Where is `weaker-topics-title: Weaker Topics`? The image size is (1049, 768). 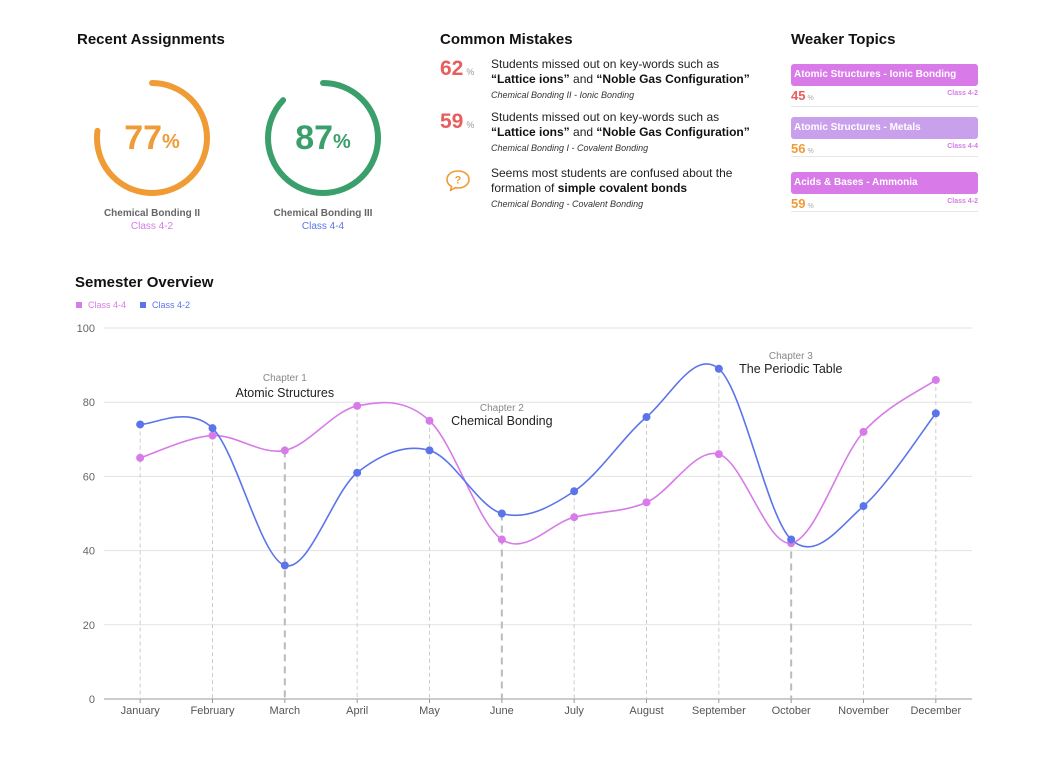
weaker-topics-title: Weaker Topics is located at coordinates (843, 39).